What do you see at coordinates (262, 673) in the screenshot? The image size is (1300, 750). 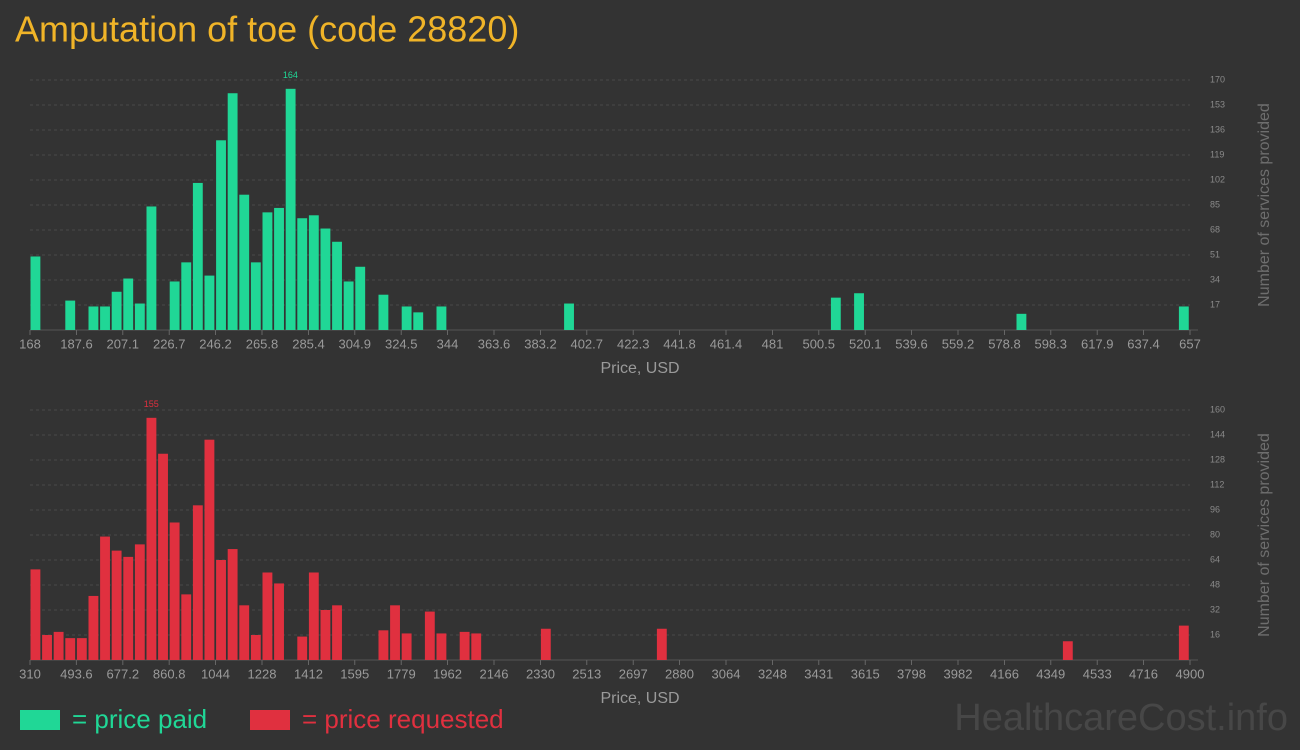 I see `x-tick-label: 1228` at bounding box center [262, 673].